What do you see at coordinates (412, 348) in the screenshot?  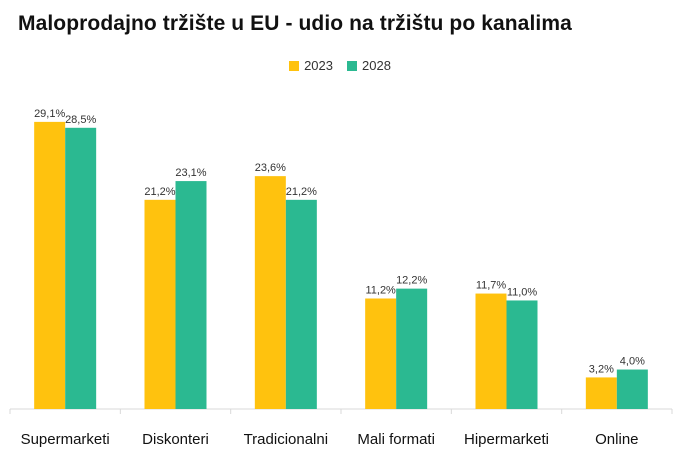 I see `bar-2028-mali-formati` at bounding box center [412, 348].